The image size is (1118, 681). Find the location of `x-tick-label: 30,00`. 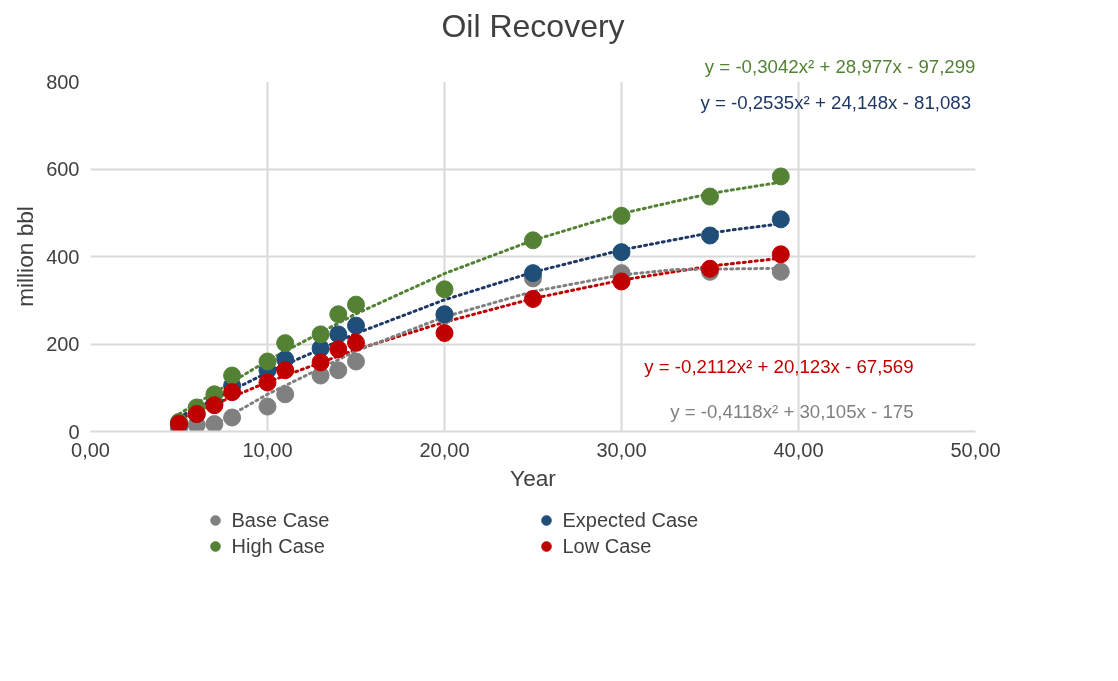

x-tick-label: 30,00 is located at coordinates (621, 449).